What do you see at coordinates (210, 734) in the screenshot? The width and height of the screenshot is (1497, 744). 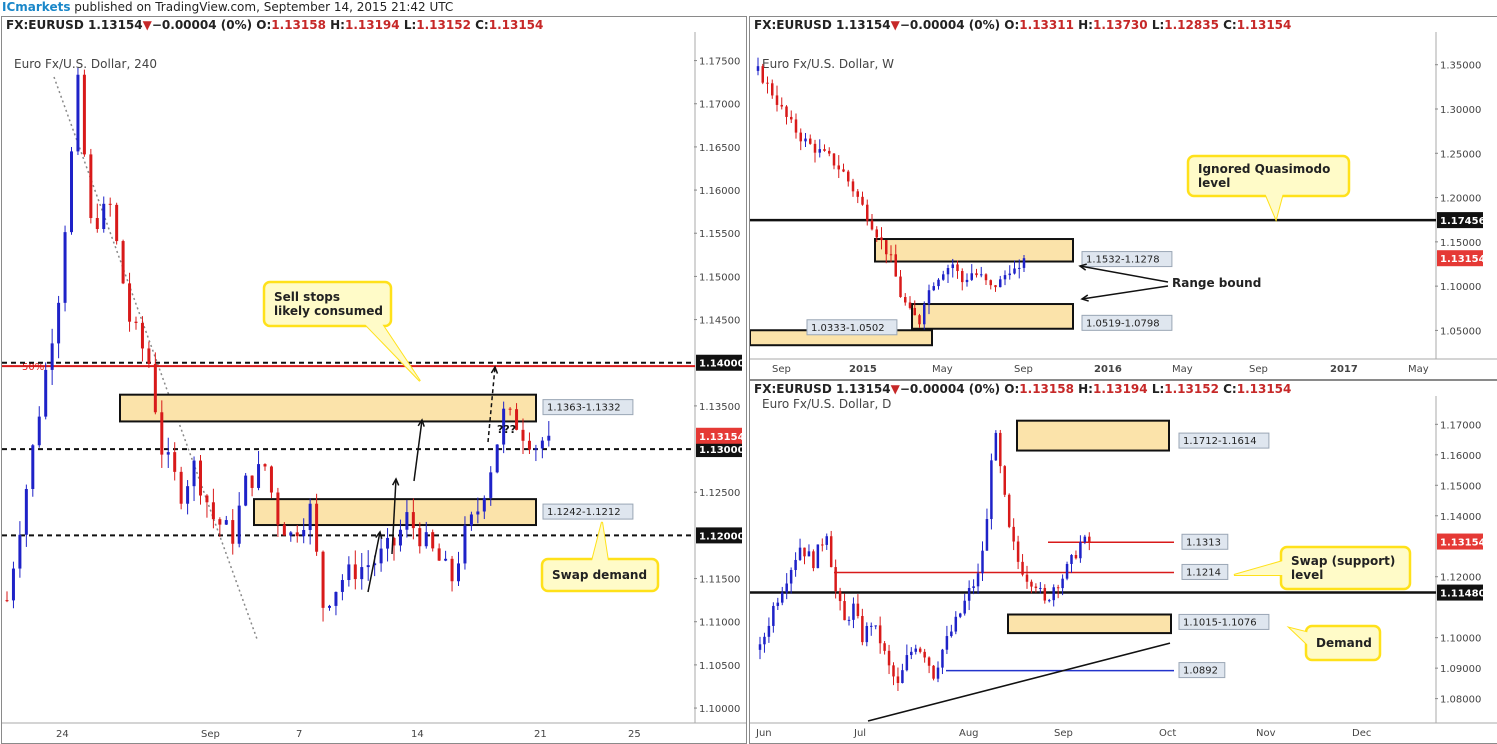 I see `x-tick-label: Sep` at bounding box center [210, 734].